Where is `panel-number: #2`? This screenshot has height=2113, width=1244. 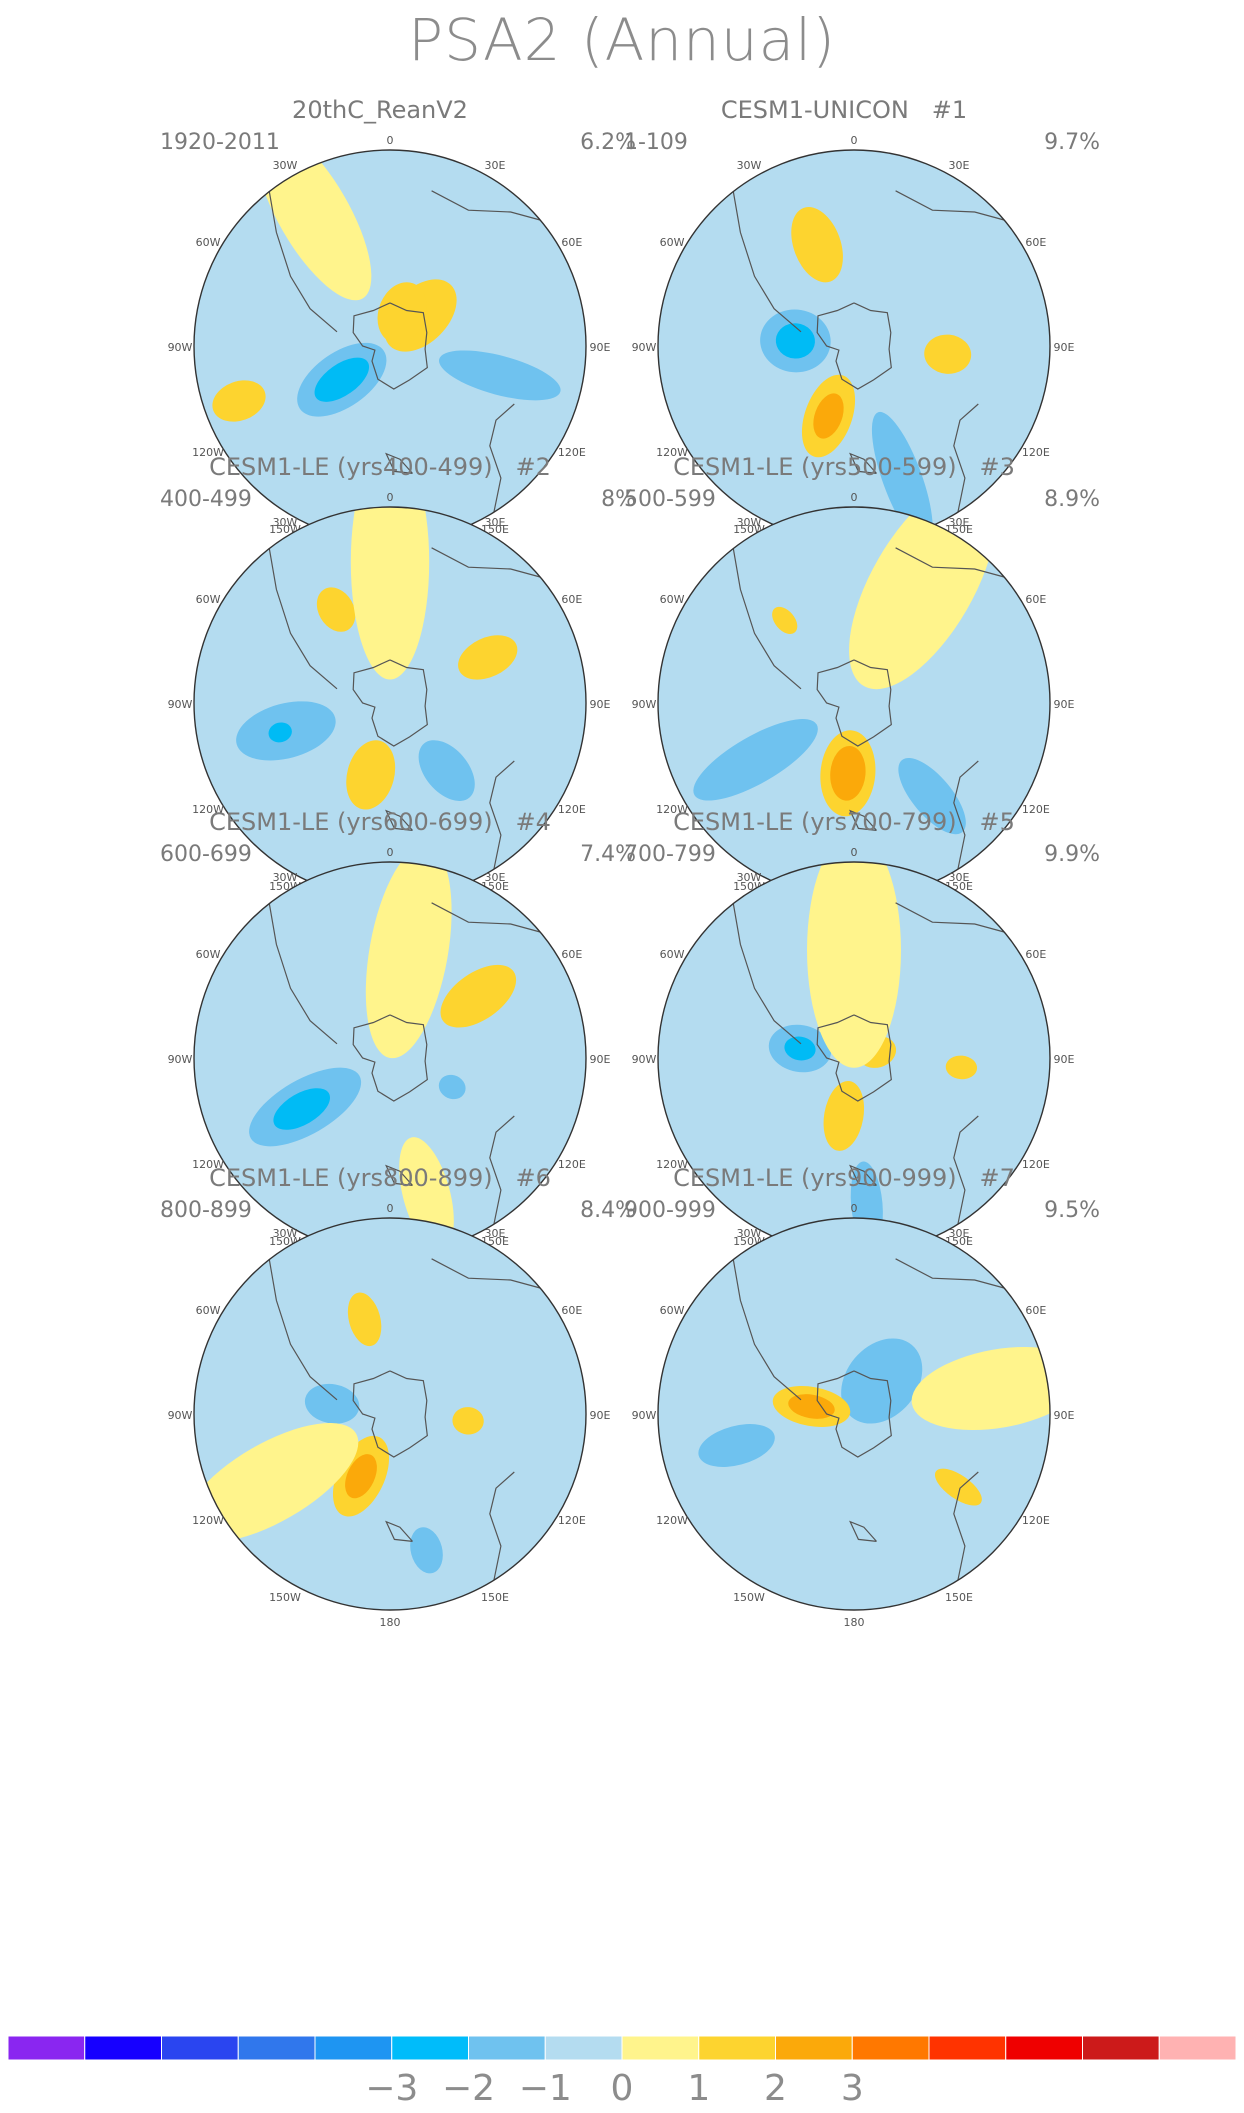
panel-number: #2 is located at coordinates (521, 467).